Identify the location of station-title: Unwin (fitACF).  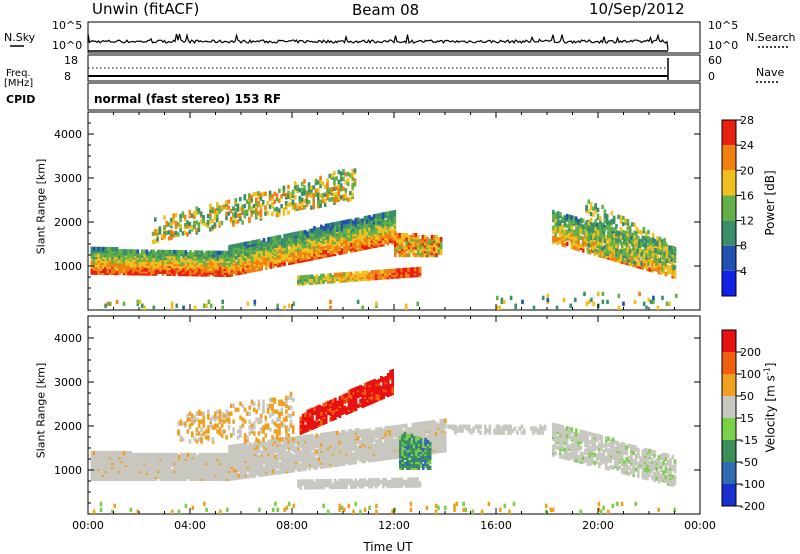
(146, 9).